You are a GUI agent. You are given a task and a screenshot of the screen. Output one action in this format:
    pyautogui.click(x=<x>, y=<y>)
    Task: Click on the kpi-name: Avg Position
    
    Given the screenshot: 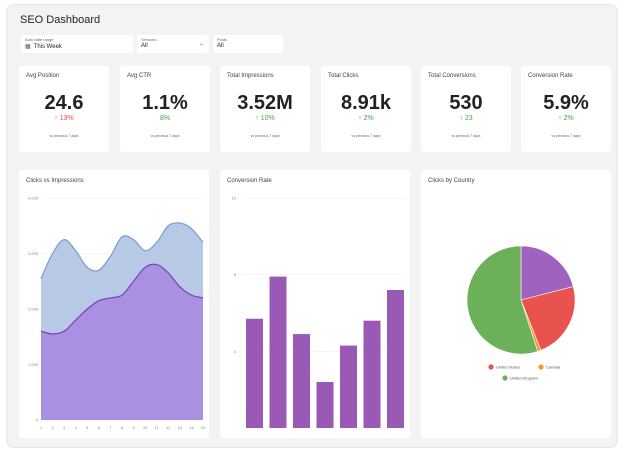 What is the action you would take?
    pyautogui.click(x=43, y=76)
    